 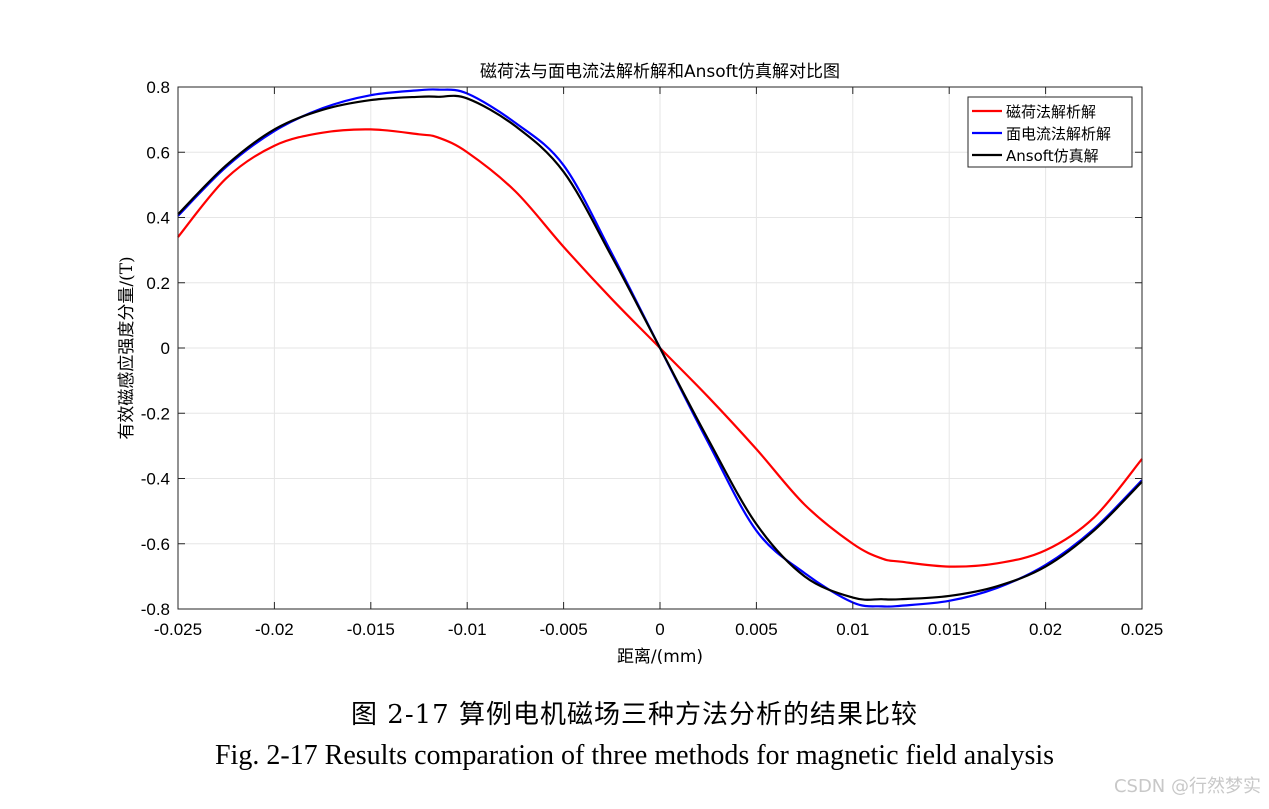 I want to click on x-tick-label: 0.01, so click(x=852, y=629).